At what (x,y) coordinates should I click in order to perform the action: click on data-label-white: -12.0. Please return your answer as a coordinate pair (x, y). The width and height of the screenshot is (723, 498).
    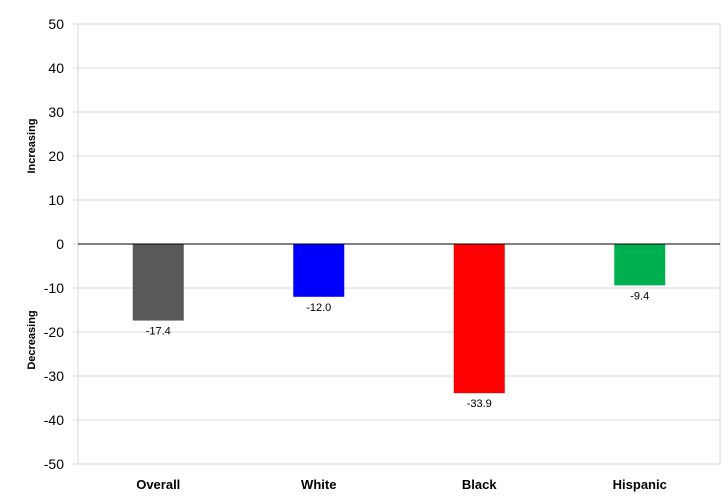
    Looking at the image, I should click on (318, 308).